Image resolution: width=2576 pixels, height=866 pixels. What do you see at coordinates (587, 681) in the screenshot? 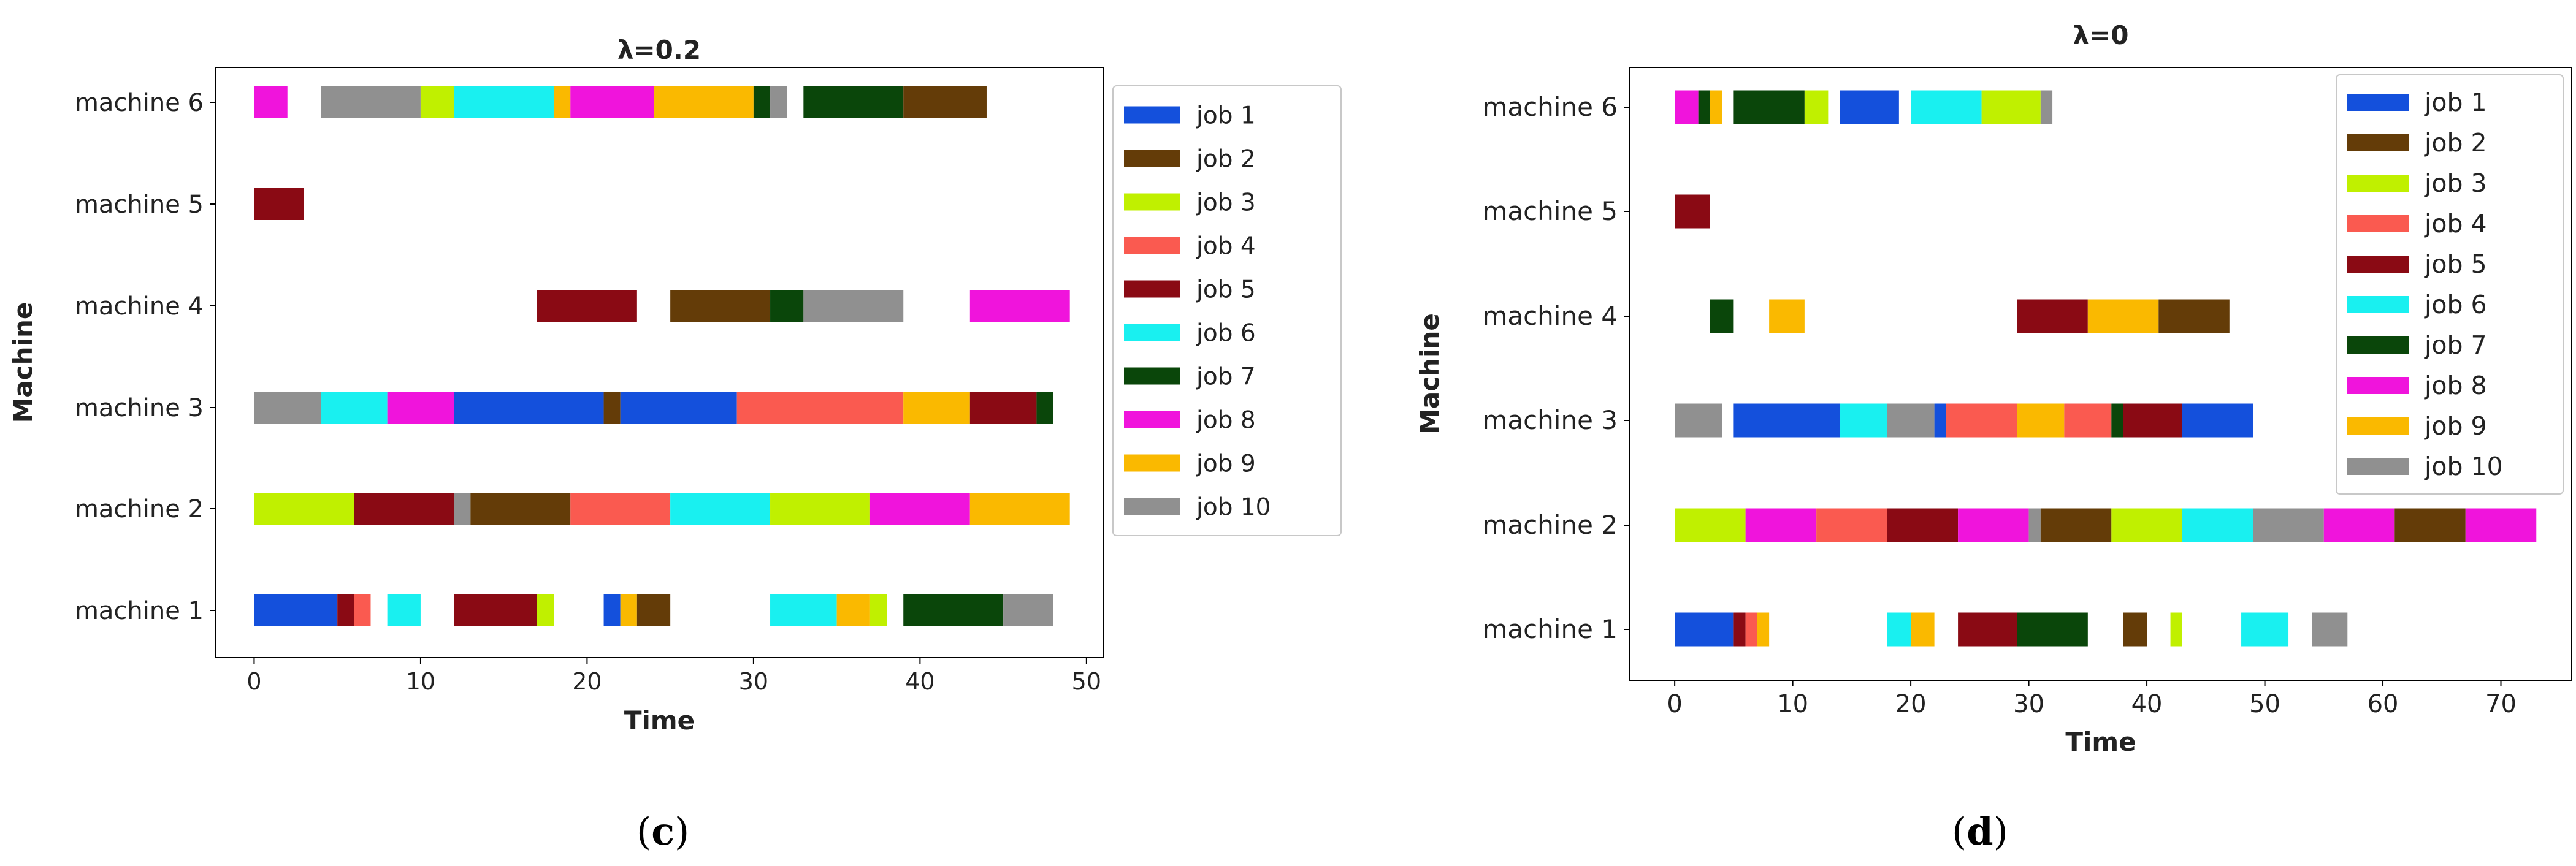
I see `x-tick-label: 20` at bounding box center [587, 681].